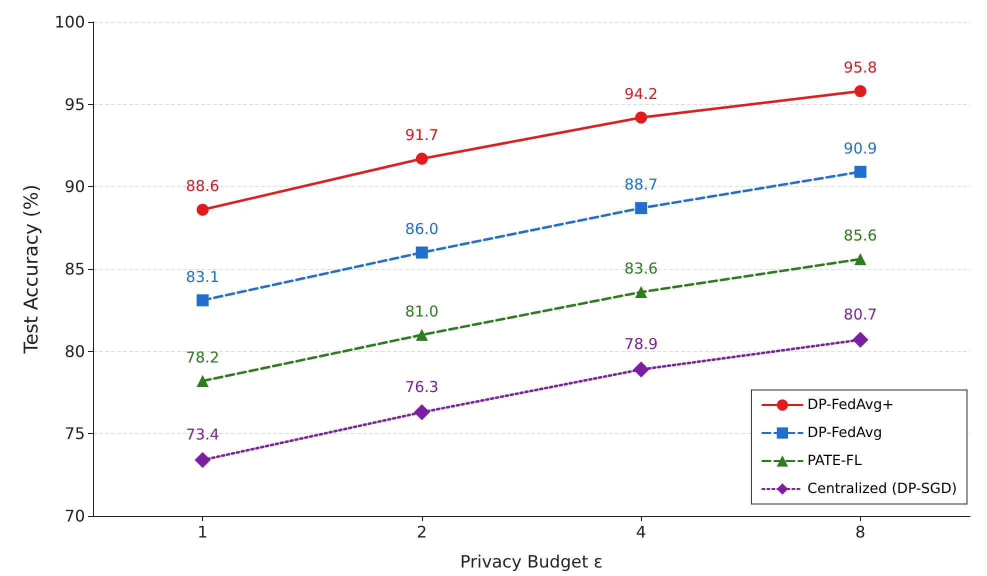 Image resolution: width=987 pixels, height=576 pixels. What do you see at coordinates (203, 435) in the screenshot?
I see `data-label: 73.4` at bounding box center [203, 435].